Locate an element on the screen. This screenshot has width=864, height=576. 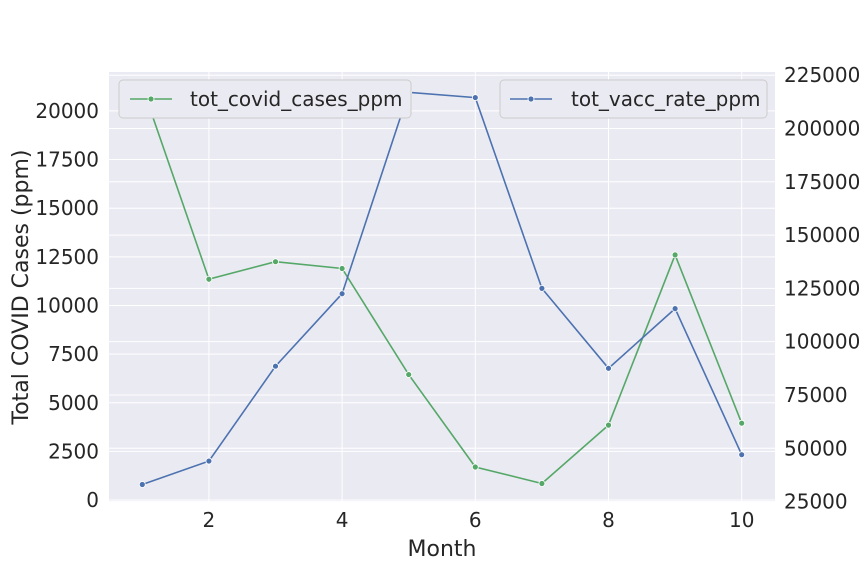
x-tick-label: 6 is located at coordinates (475, 520).